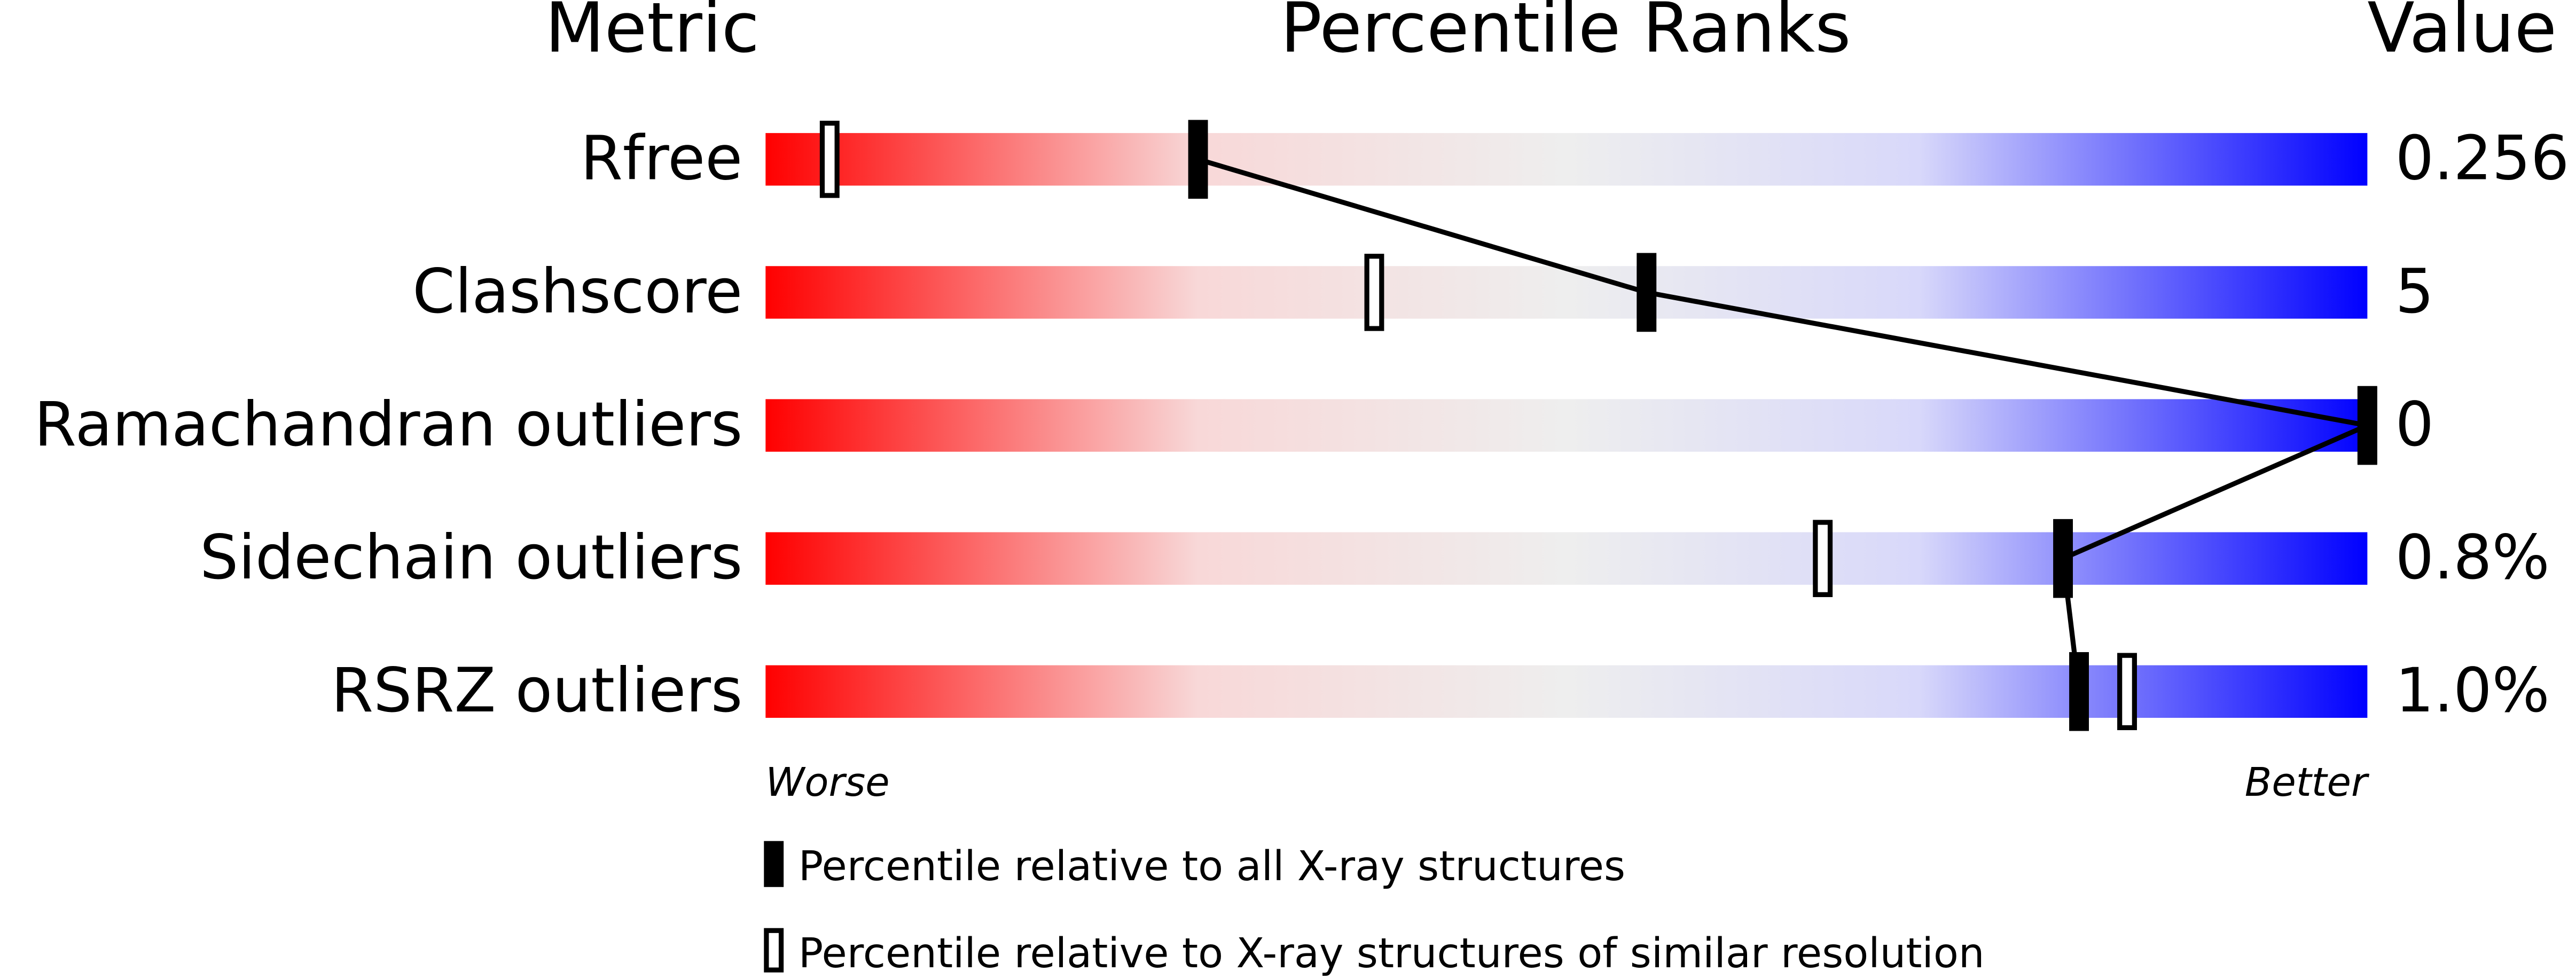 The width and height of the screenshot is (2576, 979). Describe the element at coordinates (774, 864) in the screenshot. I see `legend-swatch-all` at that location.